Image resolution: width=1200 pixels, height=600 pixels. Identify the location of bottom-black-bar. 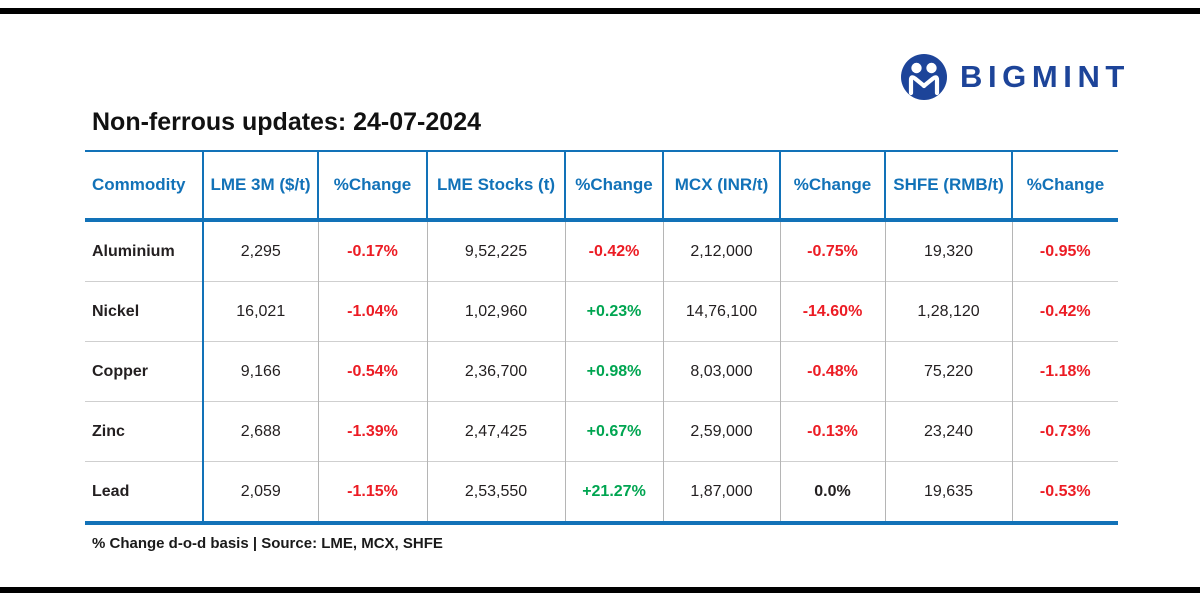
(600, 590).